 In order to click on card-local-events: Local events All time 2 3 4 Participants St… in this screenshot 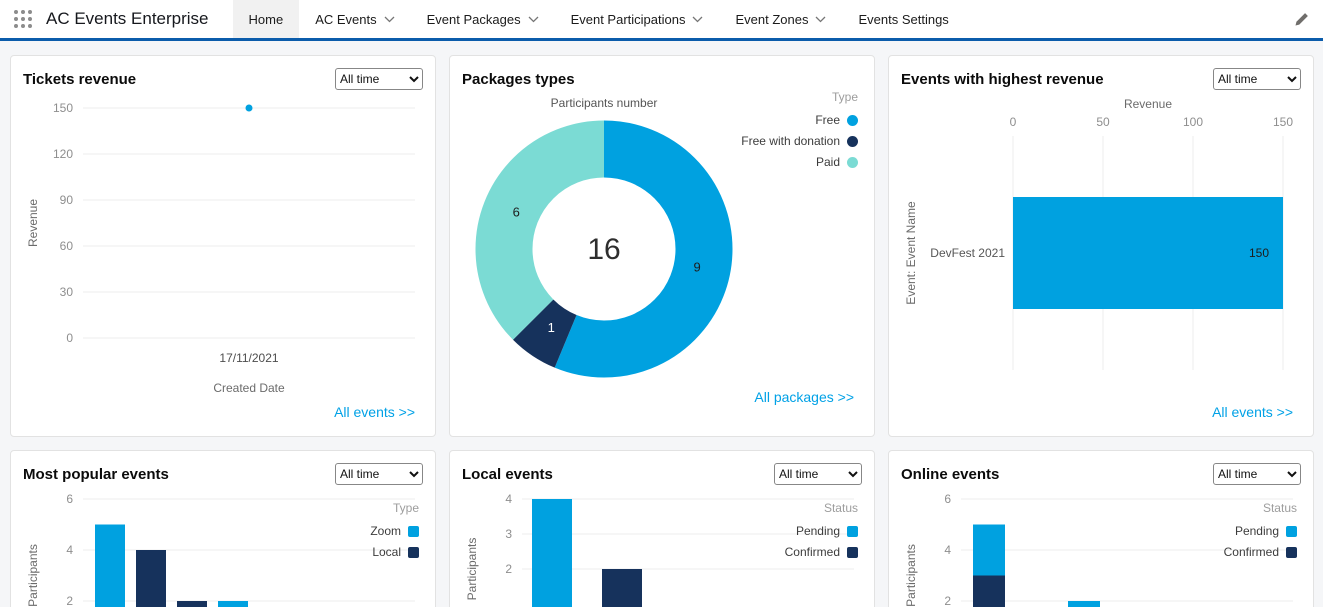, I will do `click(662, 528)`.